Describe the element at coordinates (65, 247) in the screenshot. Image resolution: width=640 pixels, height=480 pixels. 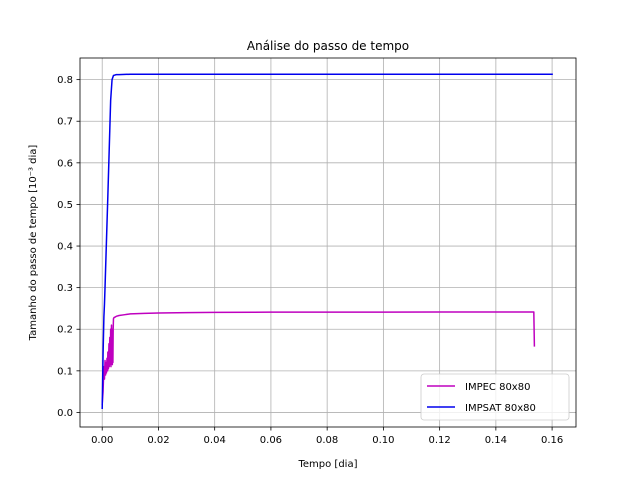
I see `y-tick-label: 0.4` at that location.